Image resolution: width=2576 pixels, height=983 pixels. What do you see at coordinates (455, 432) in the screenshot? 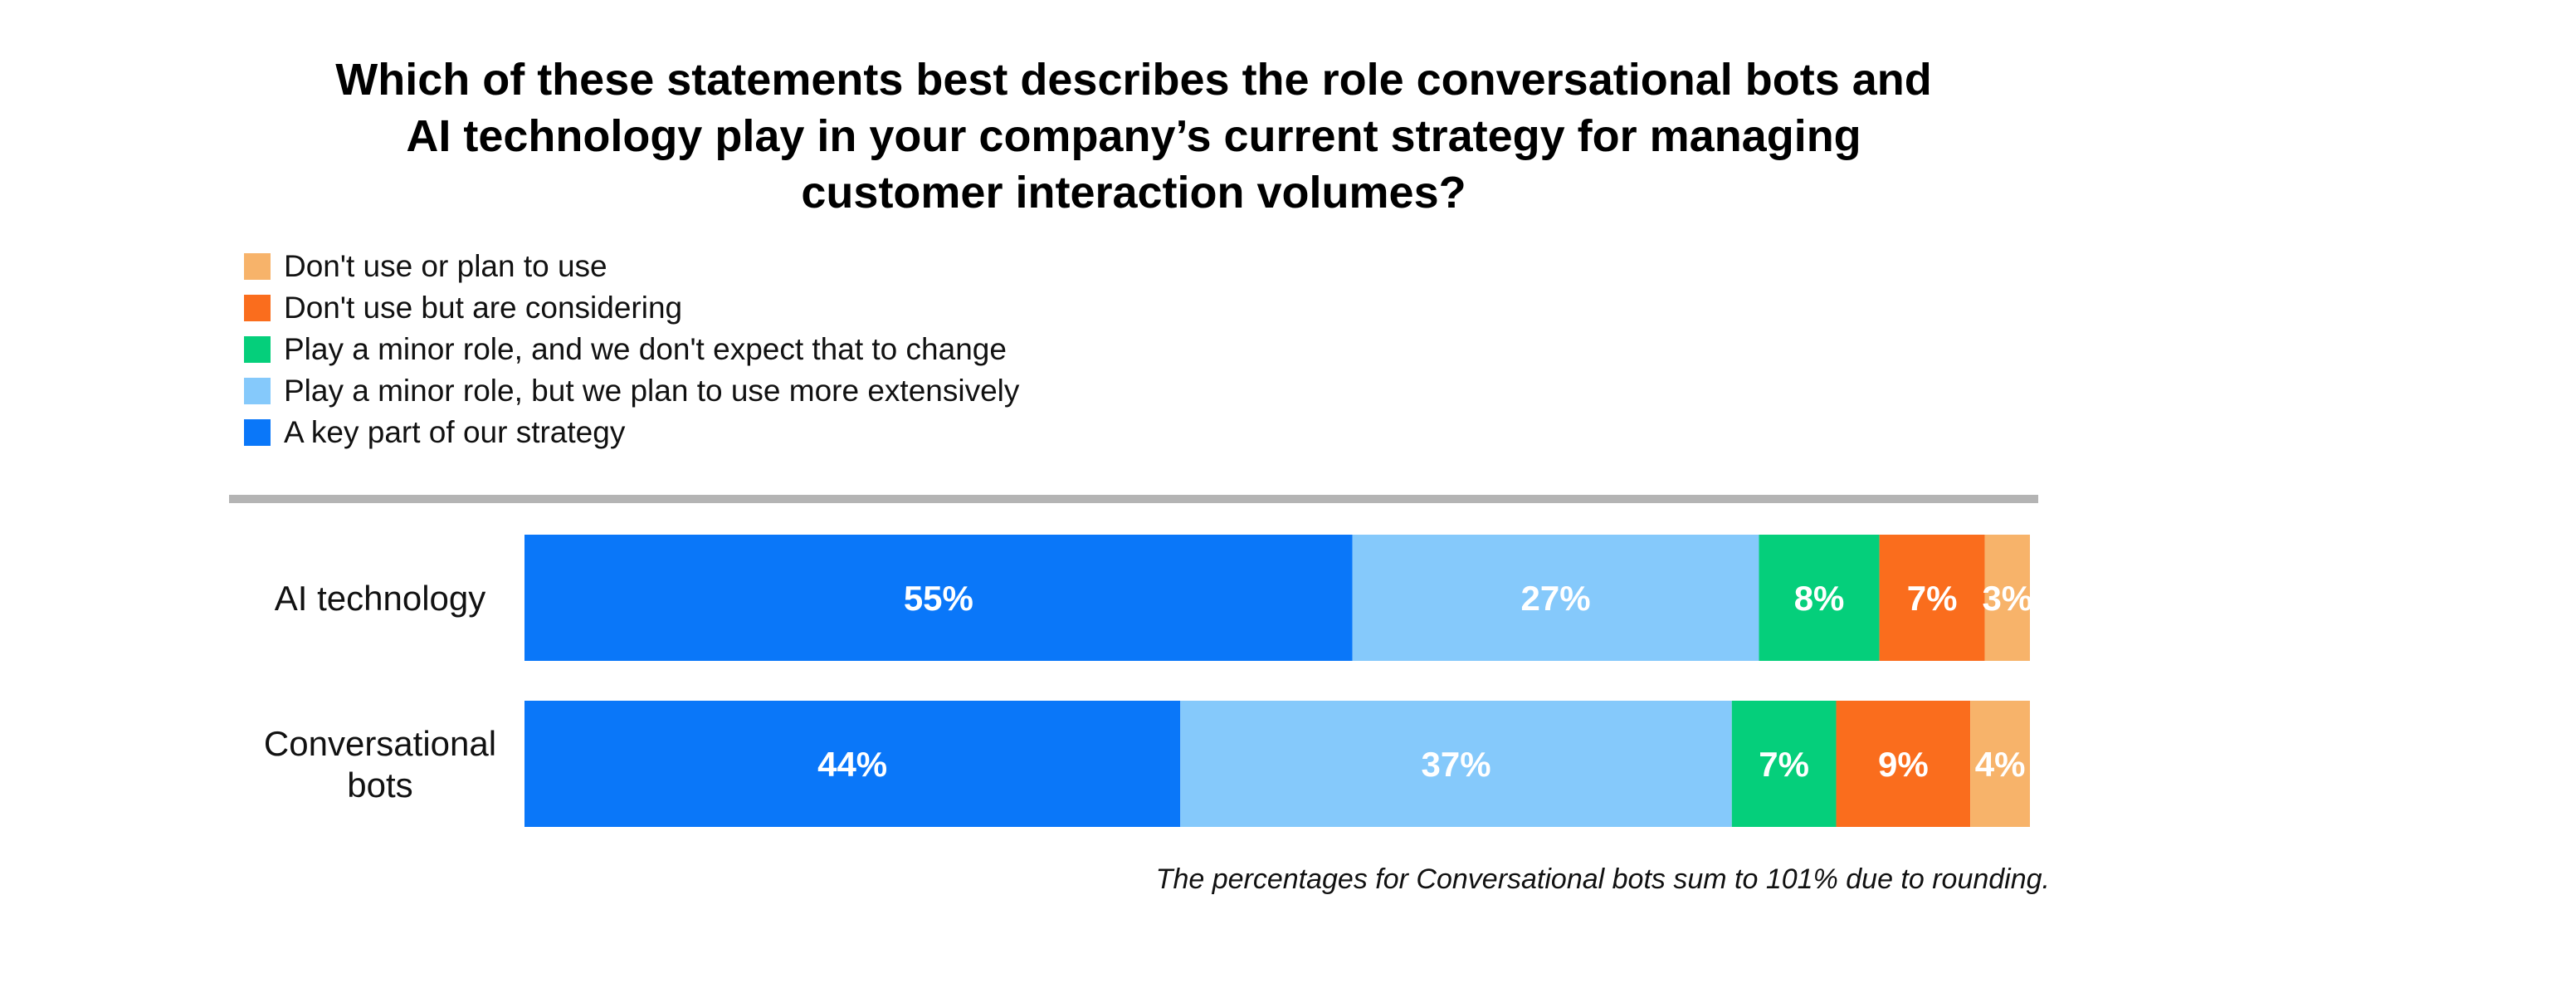
I see `legend-label: A key part of our strategy` at bounding box center [455, 432].